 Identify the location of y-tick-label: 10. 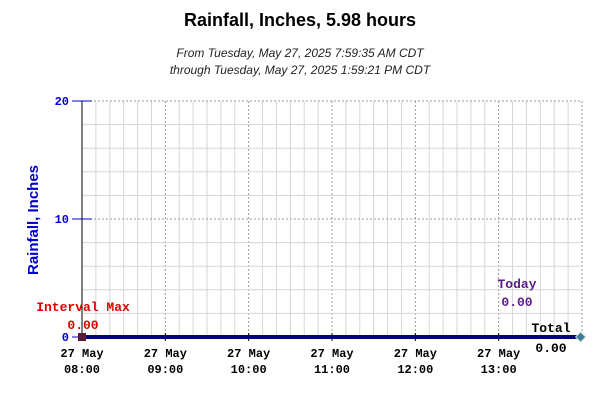
(62, 220).